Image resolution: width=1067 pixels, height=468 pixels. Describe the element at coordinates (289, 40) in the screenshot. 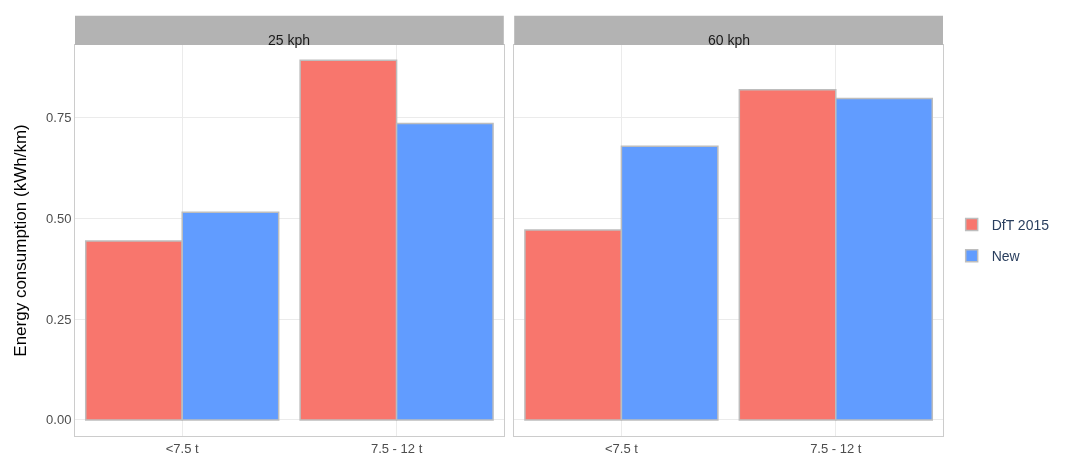

I see `chart-title: 25 kph` at that location.